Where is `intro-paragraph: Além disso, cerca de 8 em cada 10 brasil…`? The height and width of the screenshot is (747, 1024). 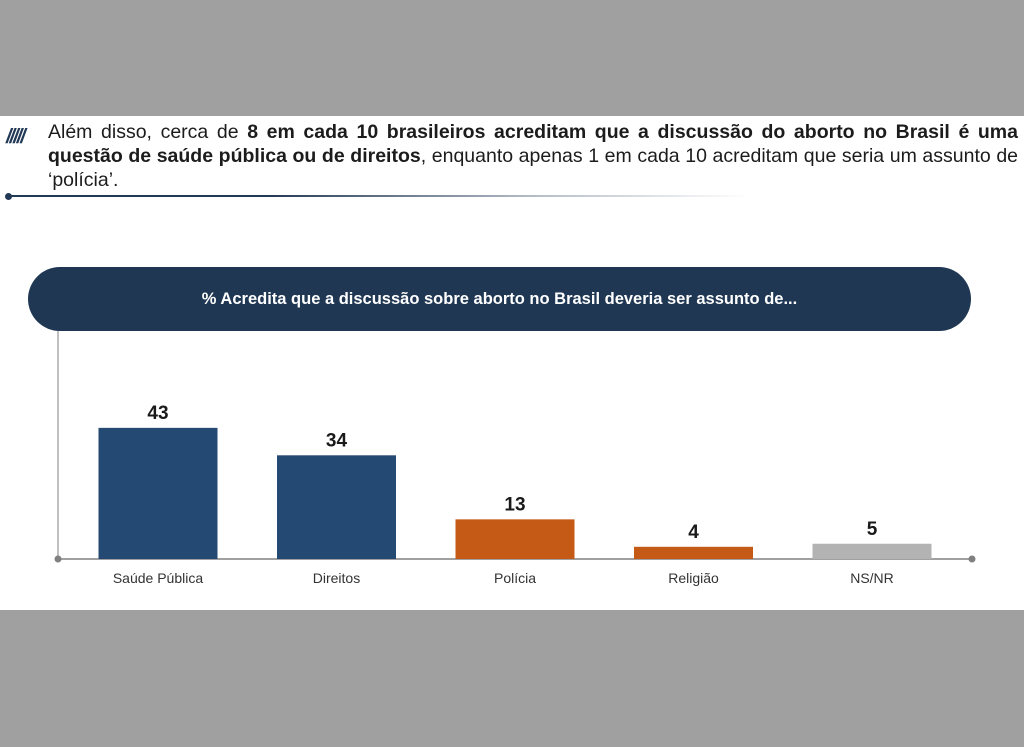
intro-paragraph: Além disso, cerca de 8 em cada 10 brasil… is located at coordinates (533, 156).